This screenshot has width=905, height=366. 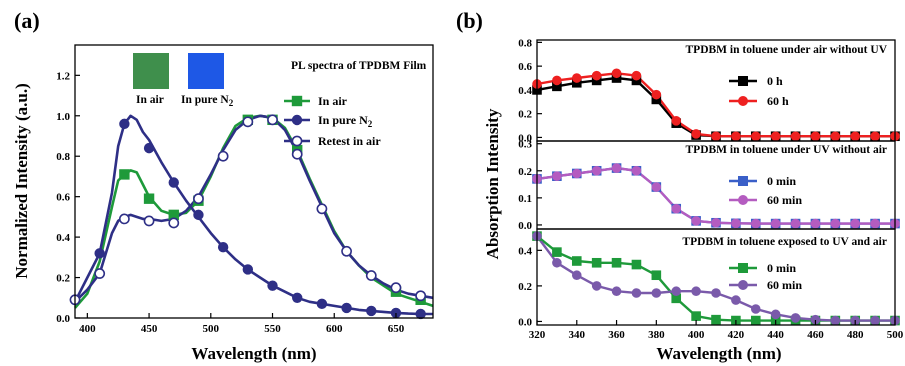 I want to click on panel-b-subplot-2-title: TPDBM in toluene exposed to UV and air, so click(x=784, y=242).